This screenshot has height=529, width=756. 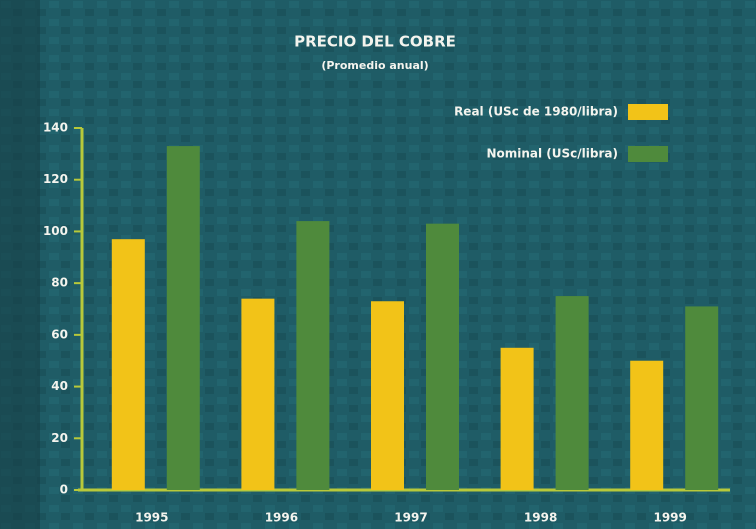 I want to click on y-tick-label: 100, so click(x=55, y=231).